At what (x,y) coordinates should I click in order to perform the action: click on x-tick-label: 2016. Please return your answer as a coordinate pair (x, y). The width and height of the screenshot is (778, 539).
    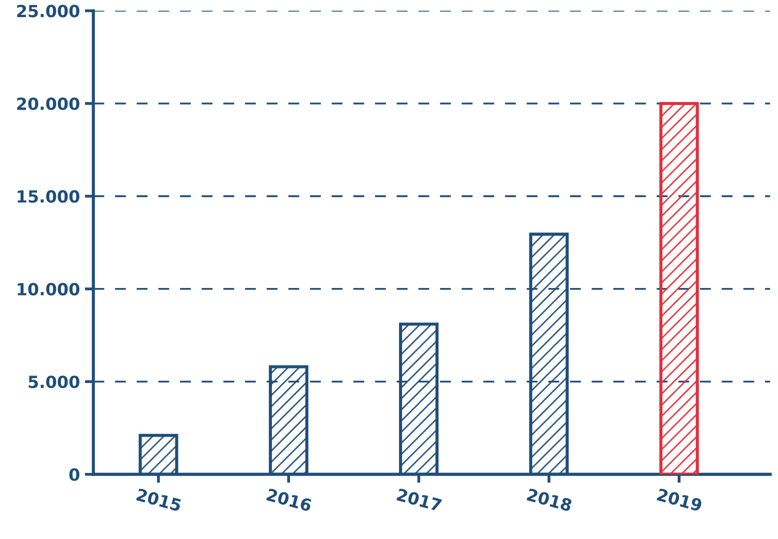
    Looking at the image, I should click on (289, 500).